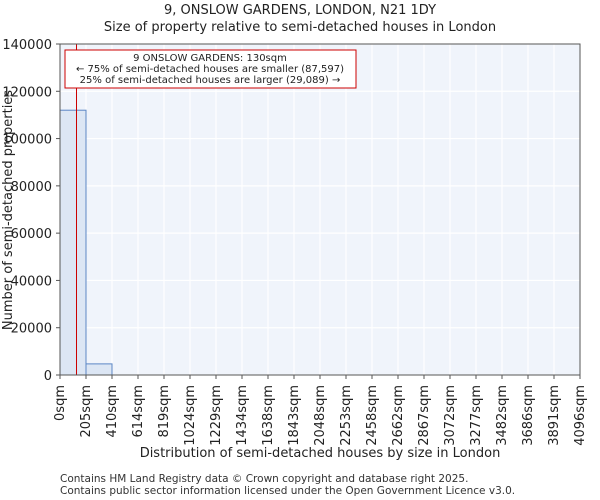 This screenshot has width=600, height=500. Describe the element at coordinates (424, 415) in the screenshot. I see `x-tick-label-14: 2867sqm` at that location.